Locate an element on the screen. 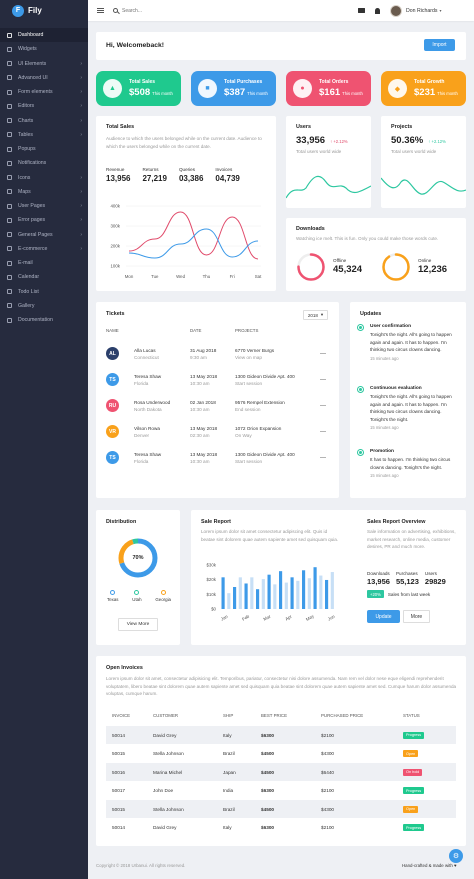 This screenshot has height=879, width=474. y-tick-label: 300k is located at coordinates (115, 226).